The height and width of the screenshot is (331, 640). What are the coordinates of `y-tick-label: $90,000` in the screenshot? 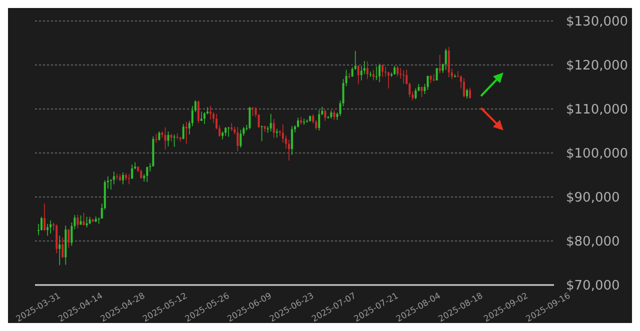 It's located at (593, 198).